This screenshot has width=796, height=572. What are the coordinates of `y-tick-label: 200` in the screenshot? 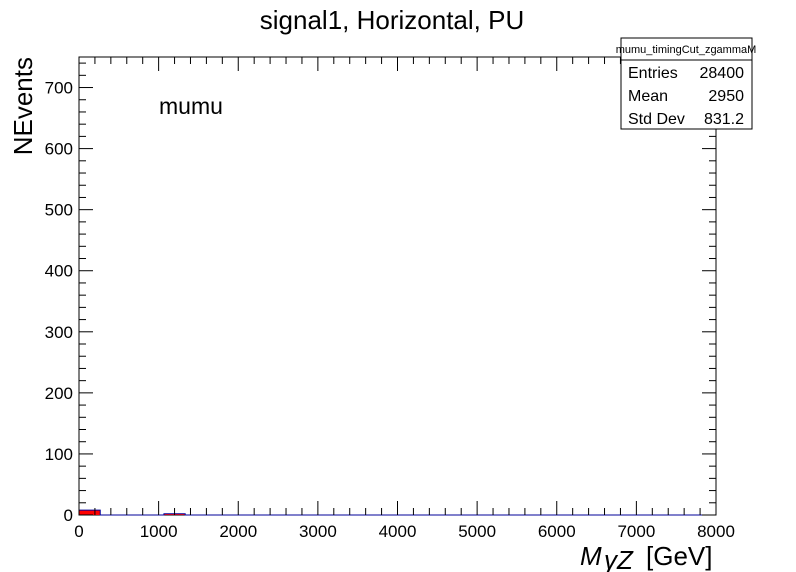 It's located at (59, 393).